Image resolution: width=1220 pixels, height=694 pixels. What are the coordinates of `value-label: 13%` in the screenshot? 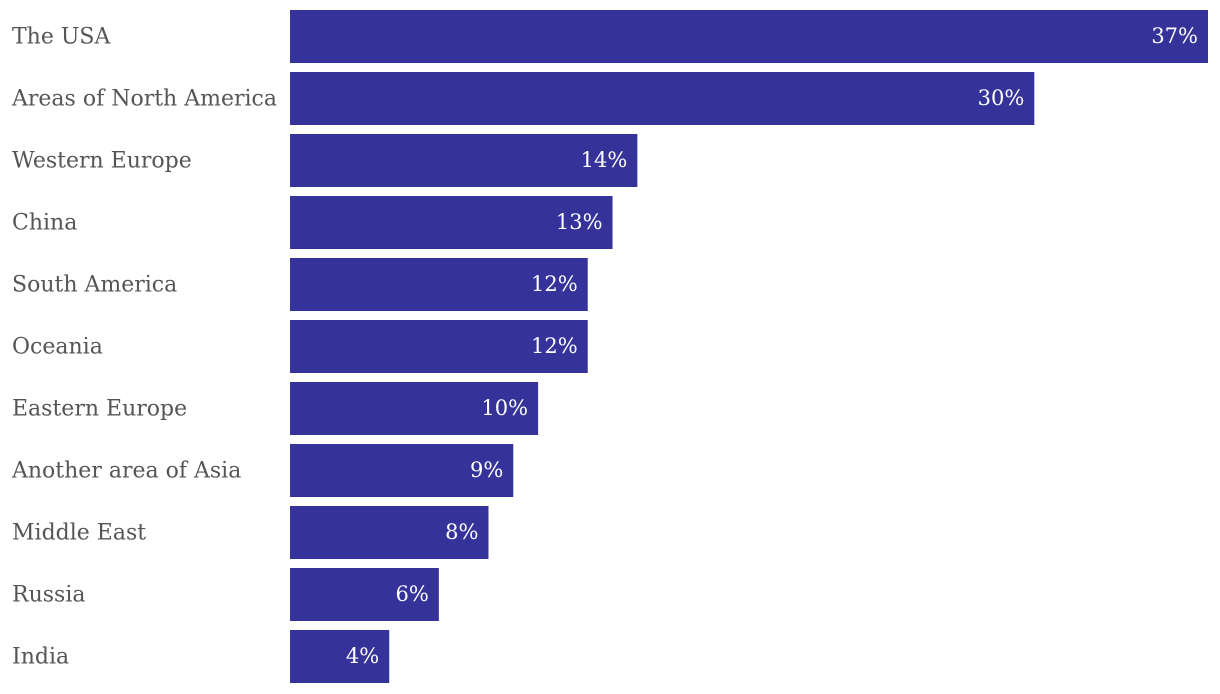 It's located at (579, 222).